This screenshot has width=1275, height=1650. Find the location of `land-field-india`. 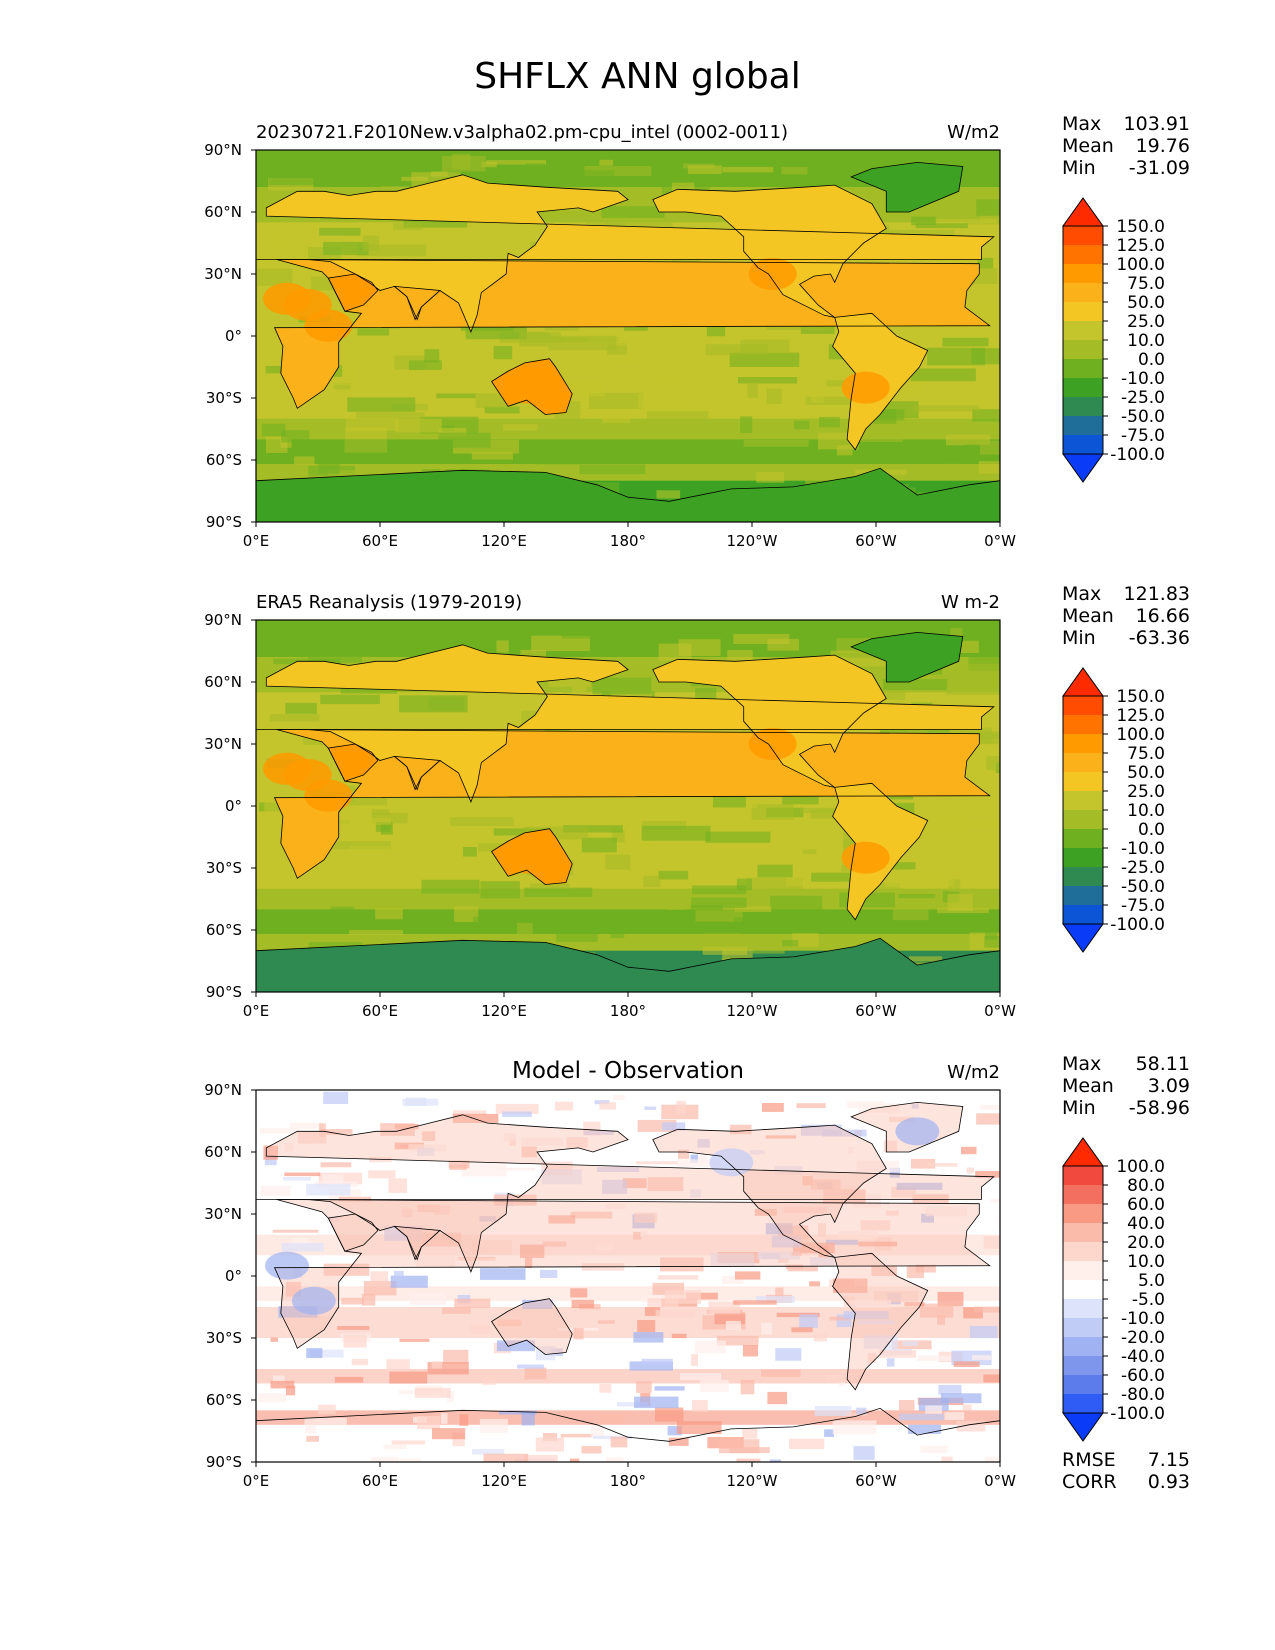

land-field-india is located at coordinates (417, 773).